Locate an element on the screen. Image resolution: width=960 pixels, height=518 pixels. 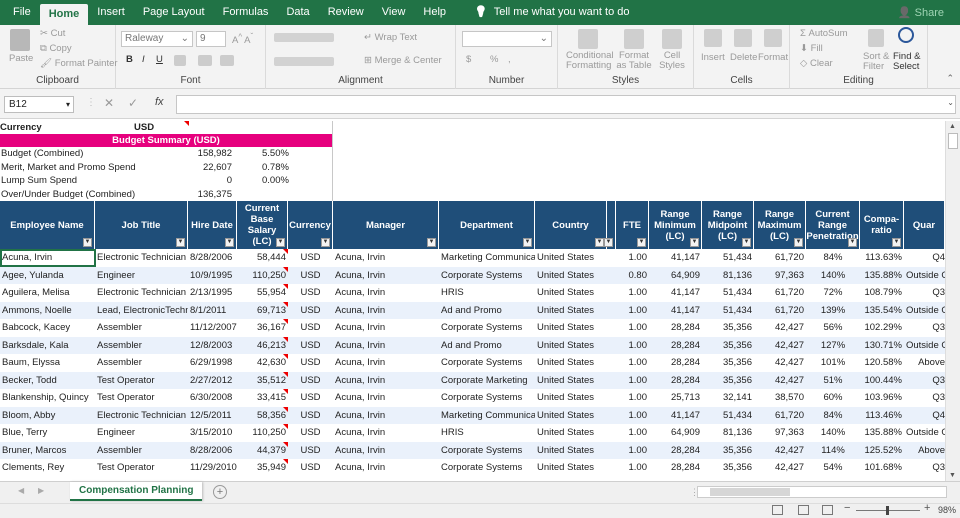
cell-base-salary: 36,167 is located at coordinates (262, 327).